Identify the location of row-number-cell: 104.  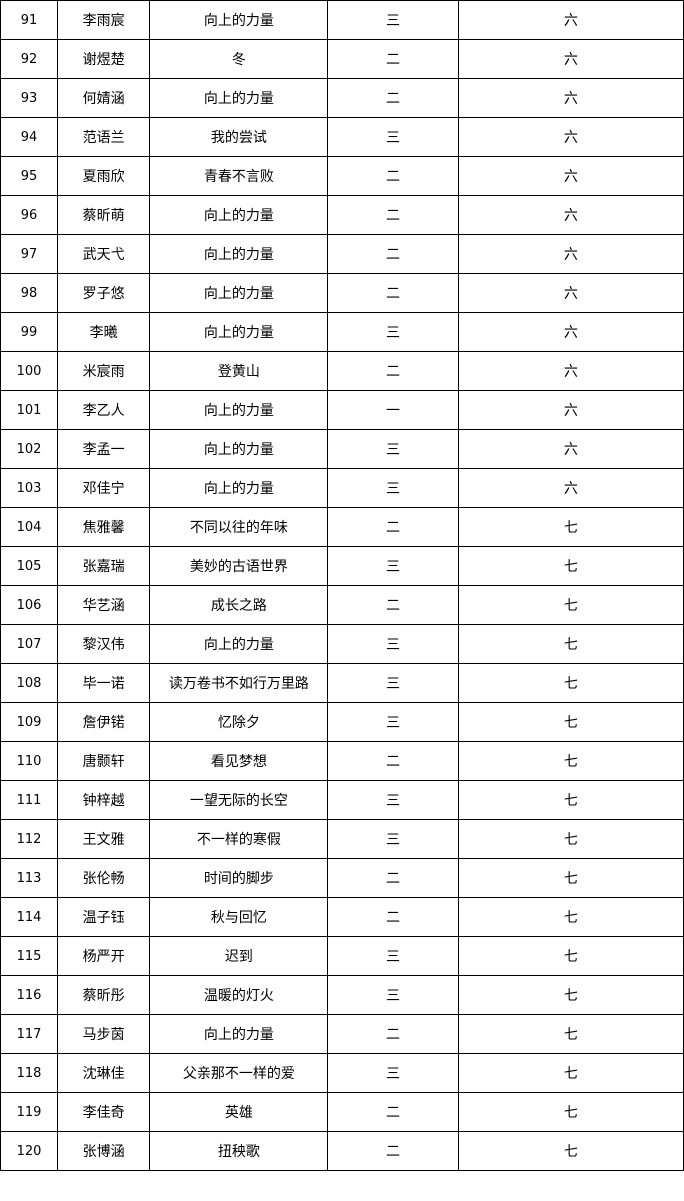
(29, 527).